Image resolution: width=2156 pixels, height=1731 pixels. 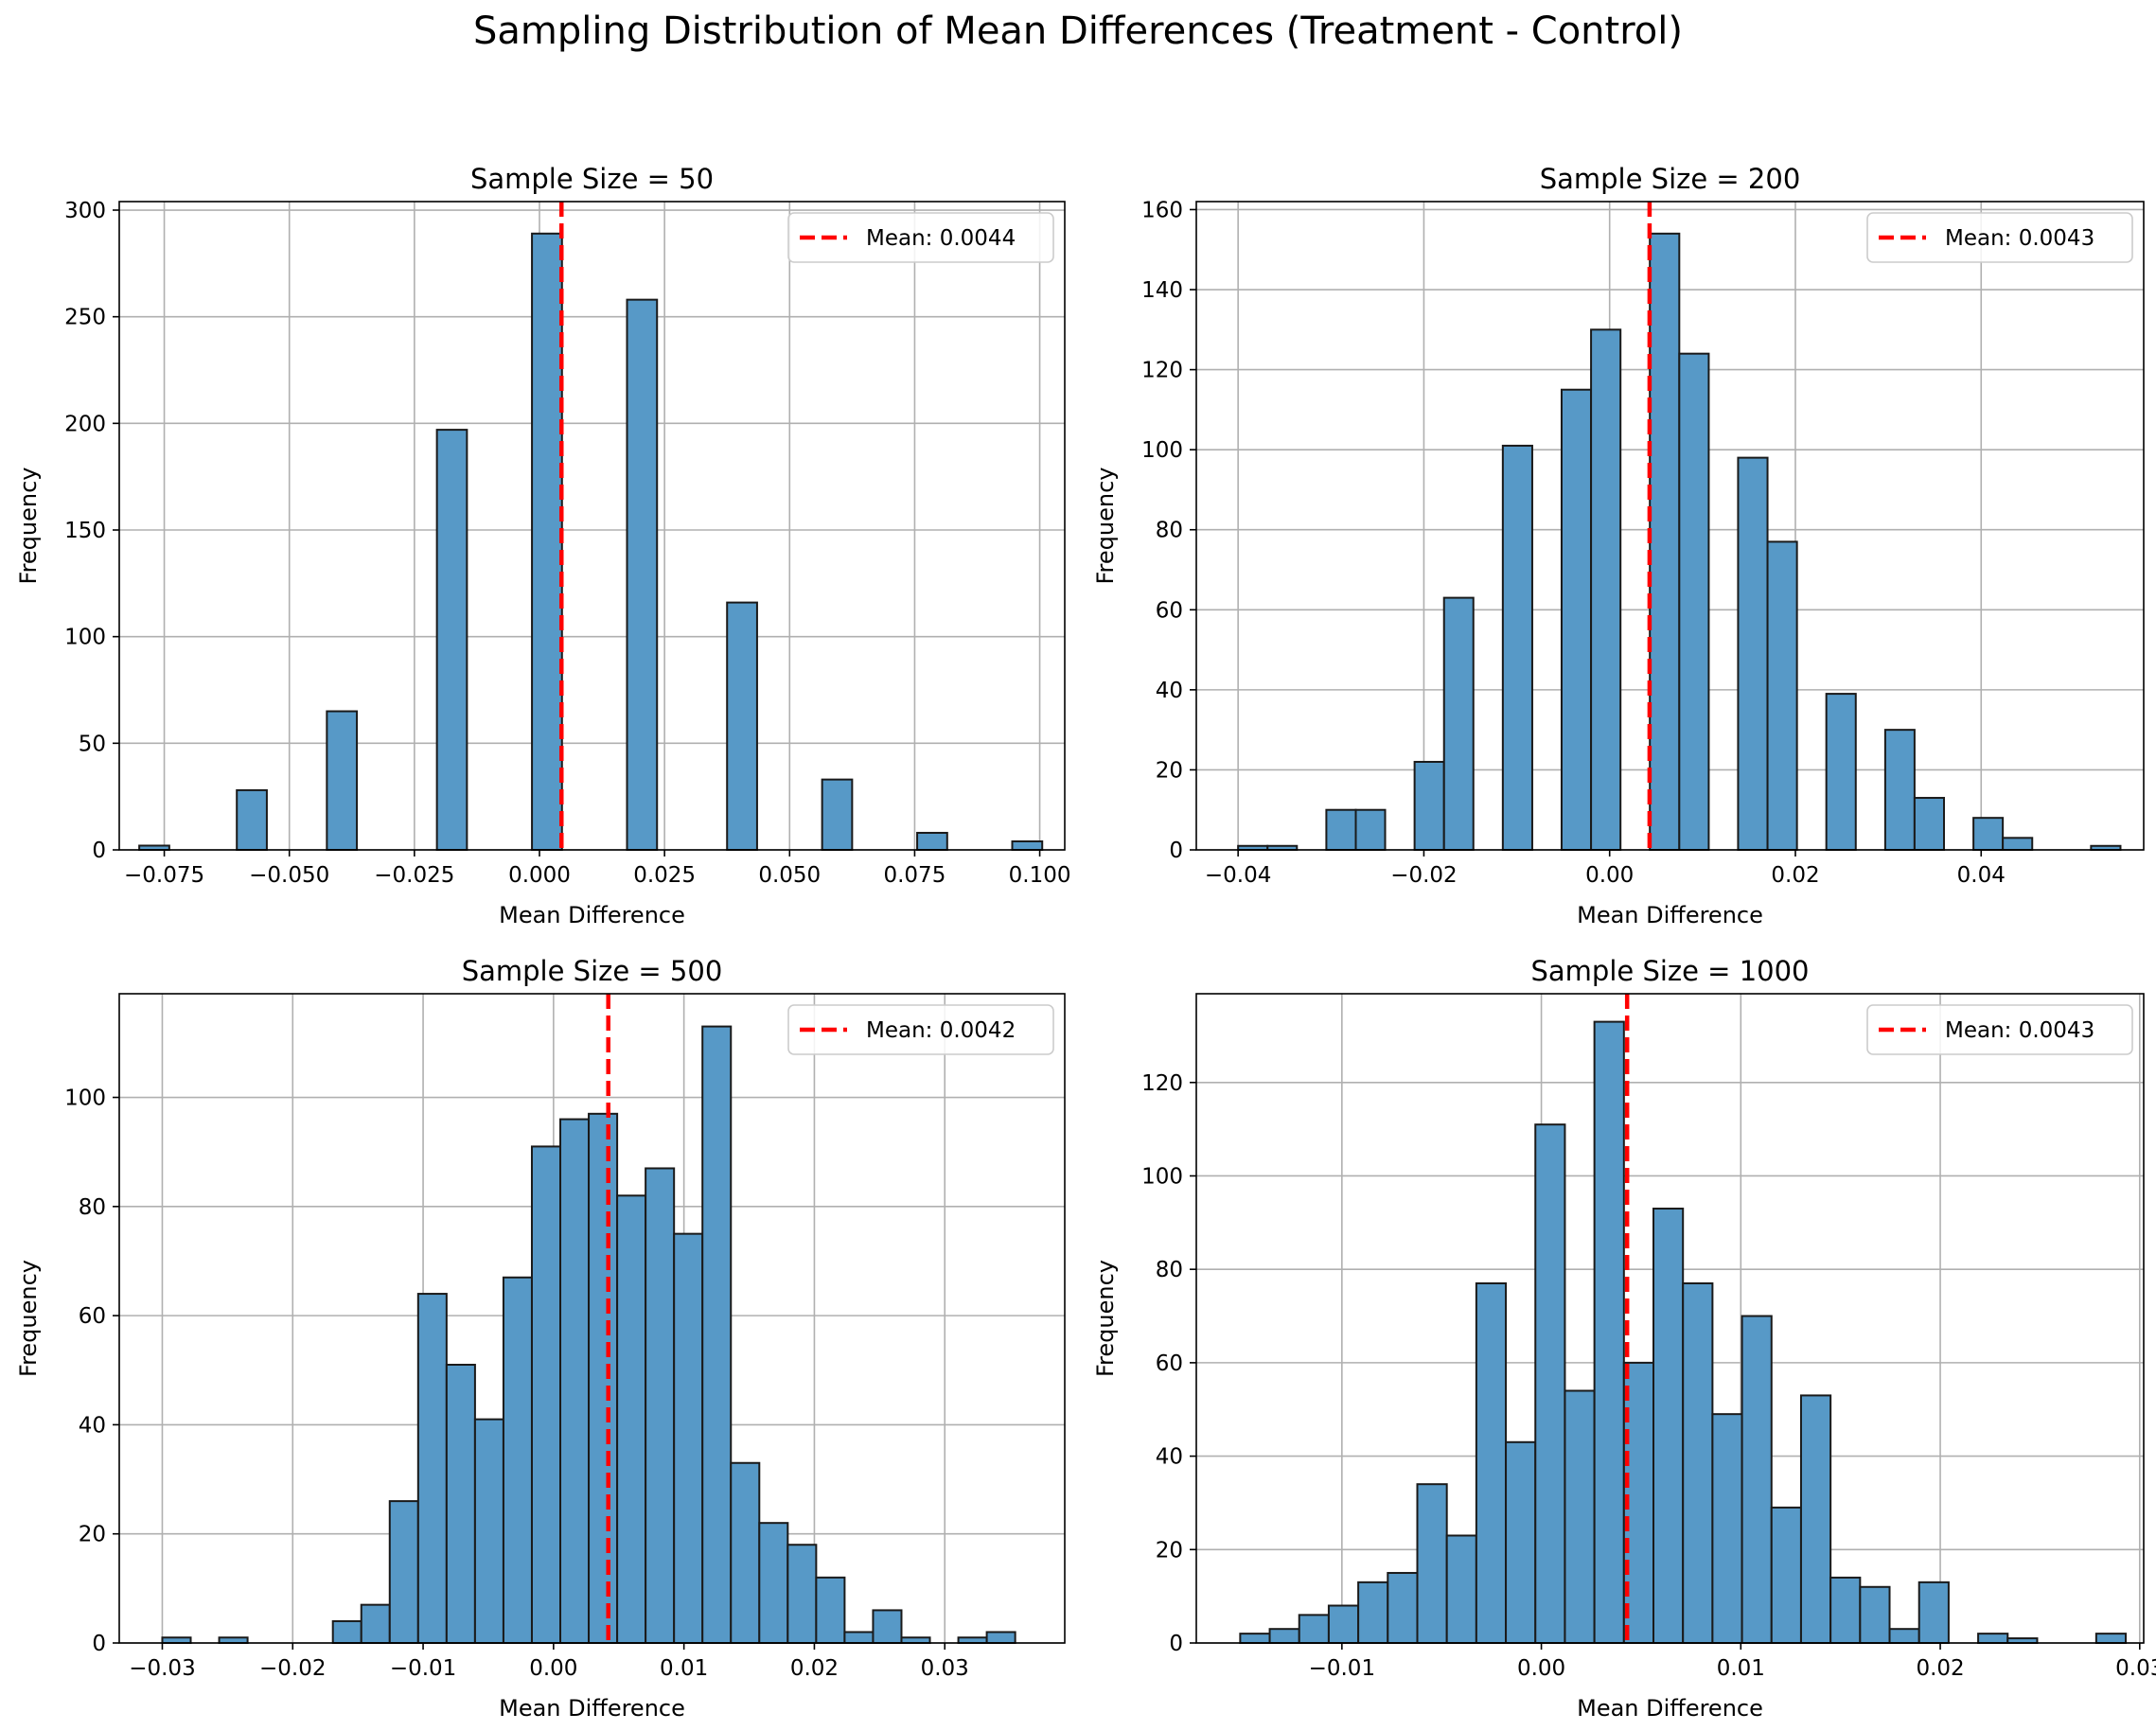 I want to click on x-axis-label: Mean Difference, so click(x=592, y=915).